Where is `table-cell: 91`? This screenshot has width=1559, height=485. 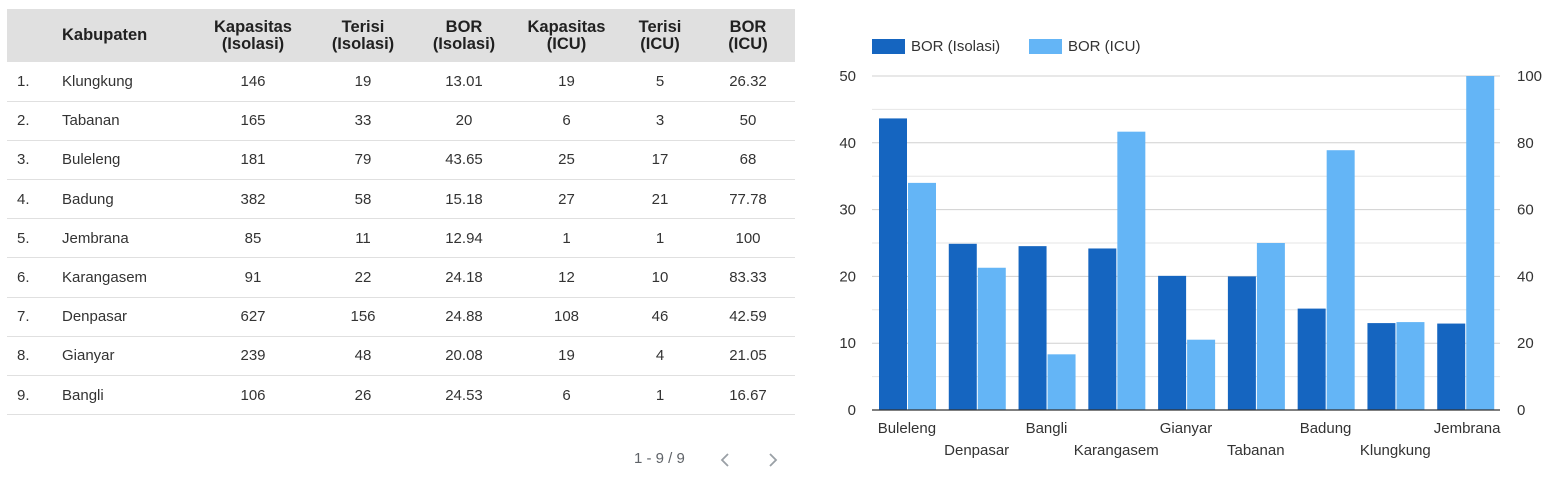 table-cell: 91 is located at coordinates (253, 278).